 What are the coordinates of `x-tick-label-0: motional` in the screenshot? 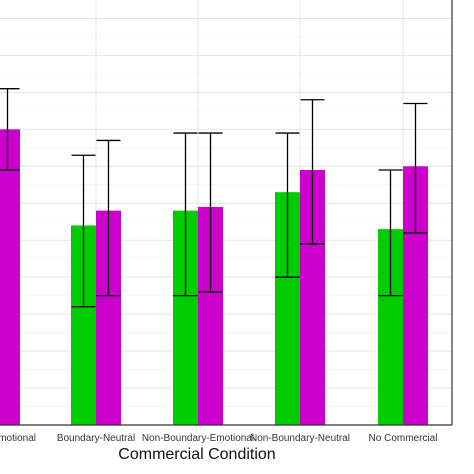 It's located at (18, 438).